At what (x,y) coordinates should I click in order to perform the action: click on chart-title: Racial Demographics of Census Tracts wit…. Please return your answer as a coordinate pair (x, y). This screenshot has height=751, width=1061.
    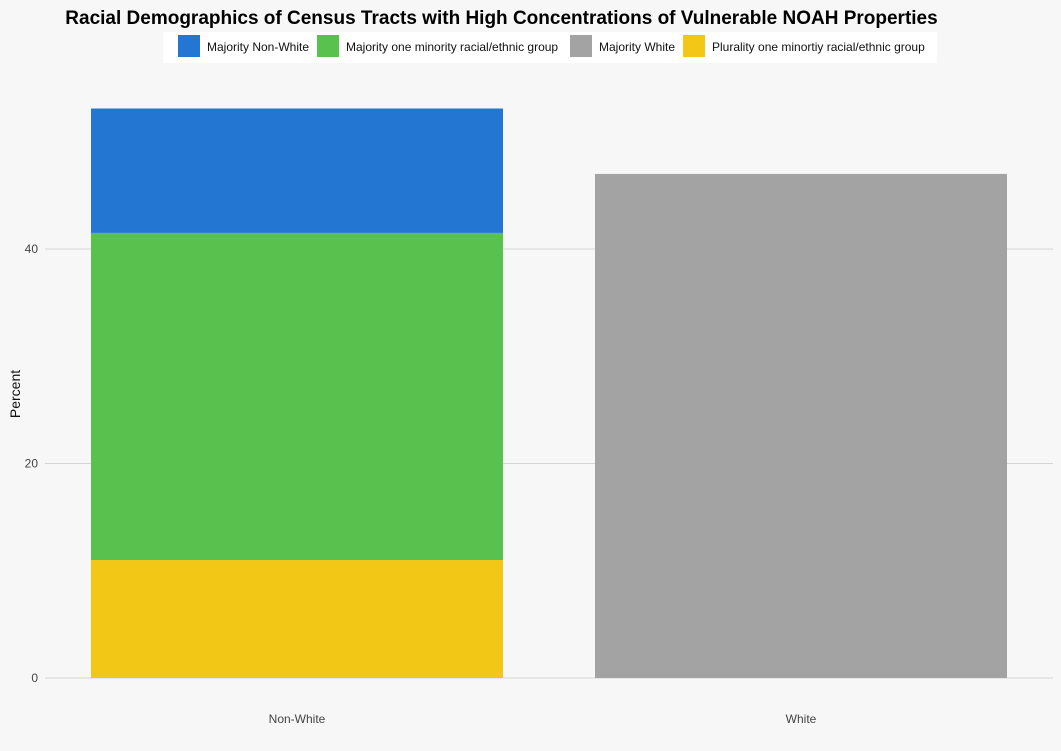
    Looking at the image, I should click on (501, 18).